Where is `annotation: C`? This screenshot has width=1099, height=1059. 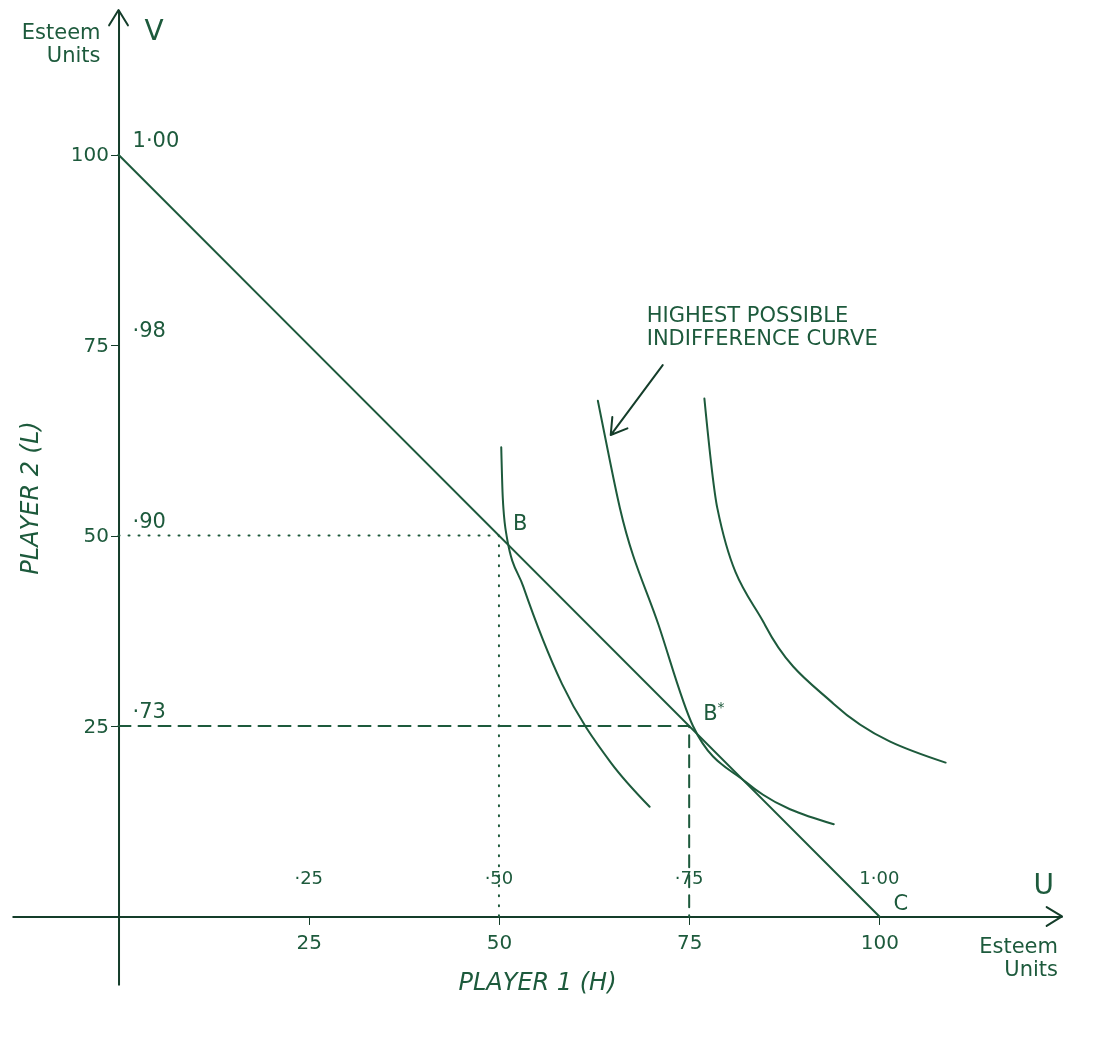
annotation: C is located at coordinates (901, 903).